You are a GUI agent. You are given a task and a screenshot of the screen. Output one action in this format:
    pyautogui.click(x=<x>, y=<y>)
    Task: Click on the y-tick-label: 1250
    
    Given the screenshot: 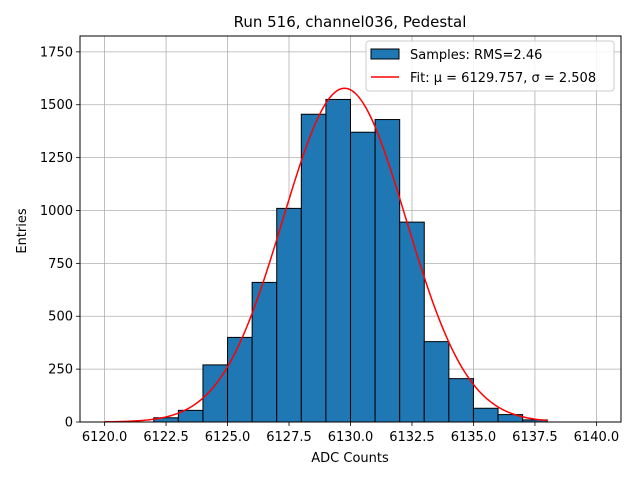 What is the action you would take?
    pyautogui.click(x=56, y=158)
    